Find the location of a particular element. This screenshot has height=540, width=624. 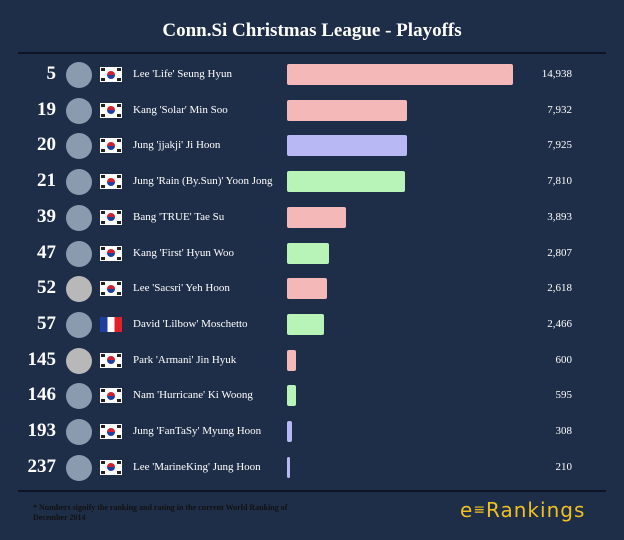

rank-label: 145 is located at coordinates (42, 359).